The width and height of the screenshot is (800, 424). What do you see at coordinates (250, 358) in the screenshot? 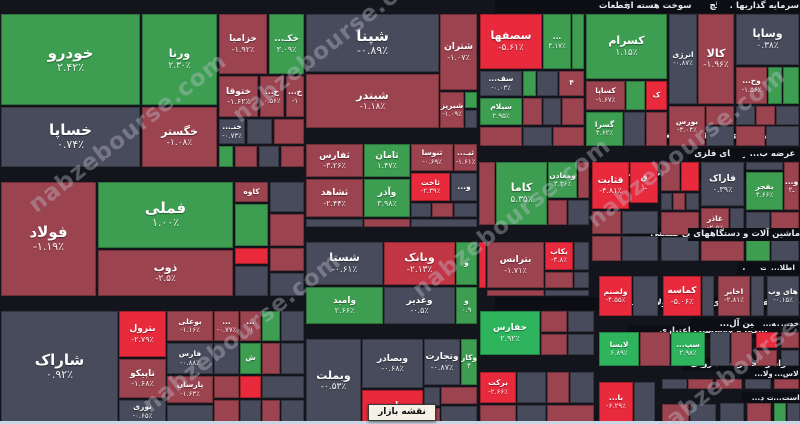
I see `tile-ش: ش` at bounding box center [250, 358].